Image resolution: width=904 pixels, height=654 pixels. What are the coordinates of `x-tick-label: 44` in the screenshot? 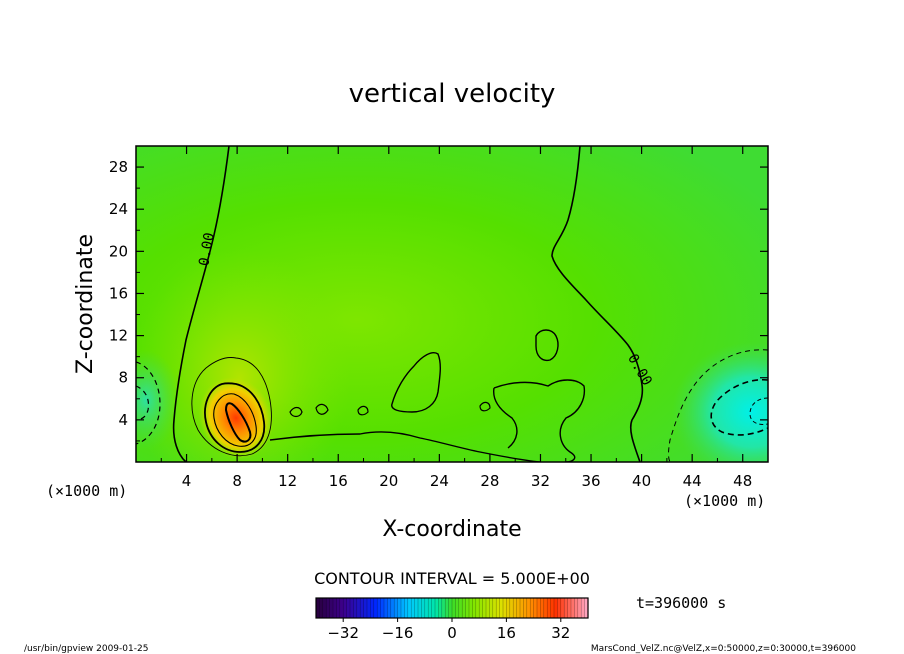 It's located at (692, 481).